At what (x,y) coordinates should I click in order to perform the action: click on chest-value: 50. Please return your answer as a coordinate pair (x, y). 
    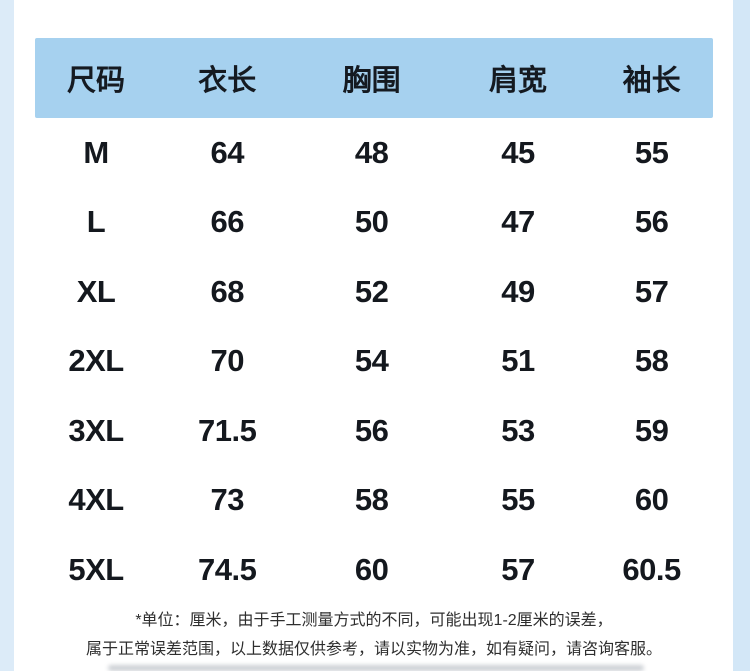
    Looking at the image, I should click on (371, 222).